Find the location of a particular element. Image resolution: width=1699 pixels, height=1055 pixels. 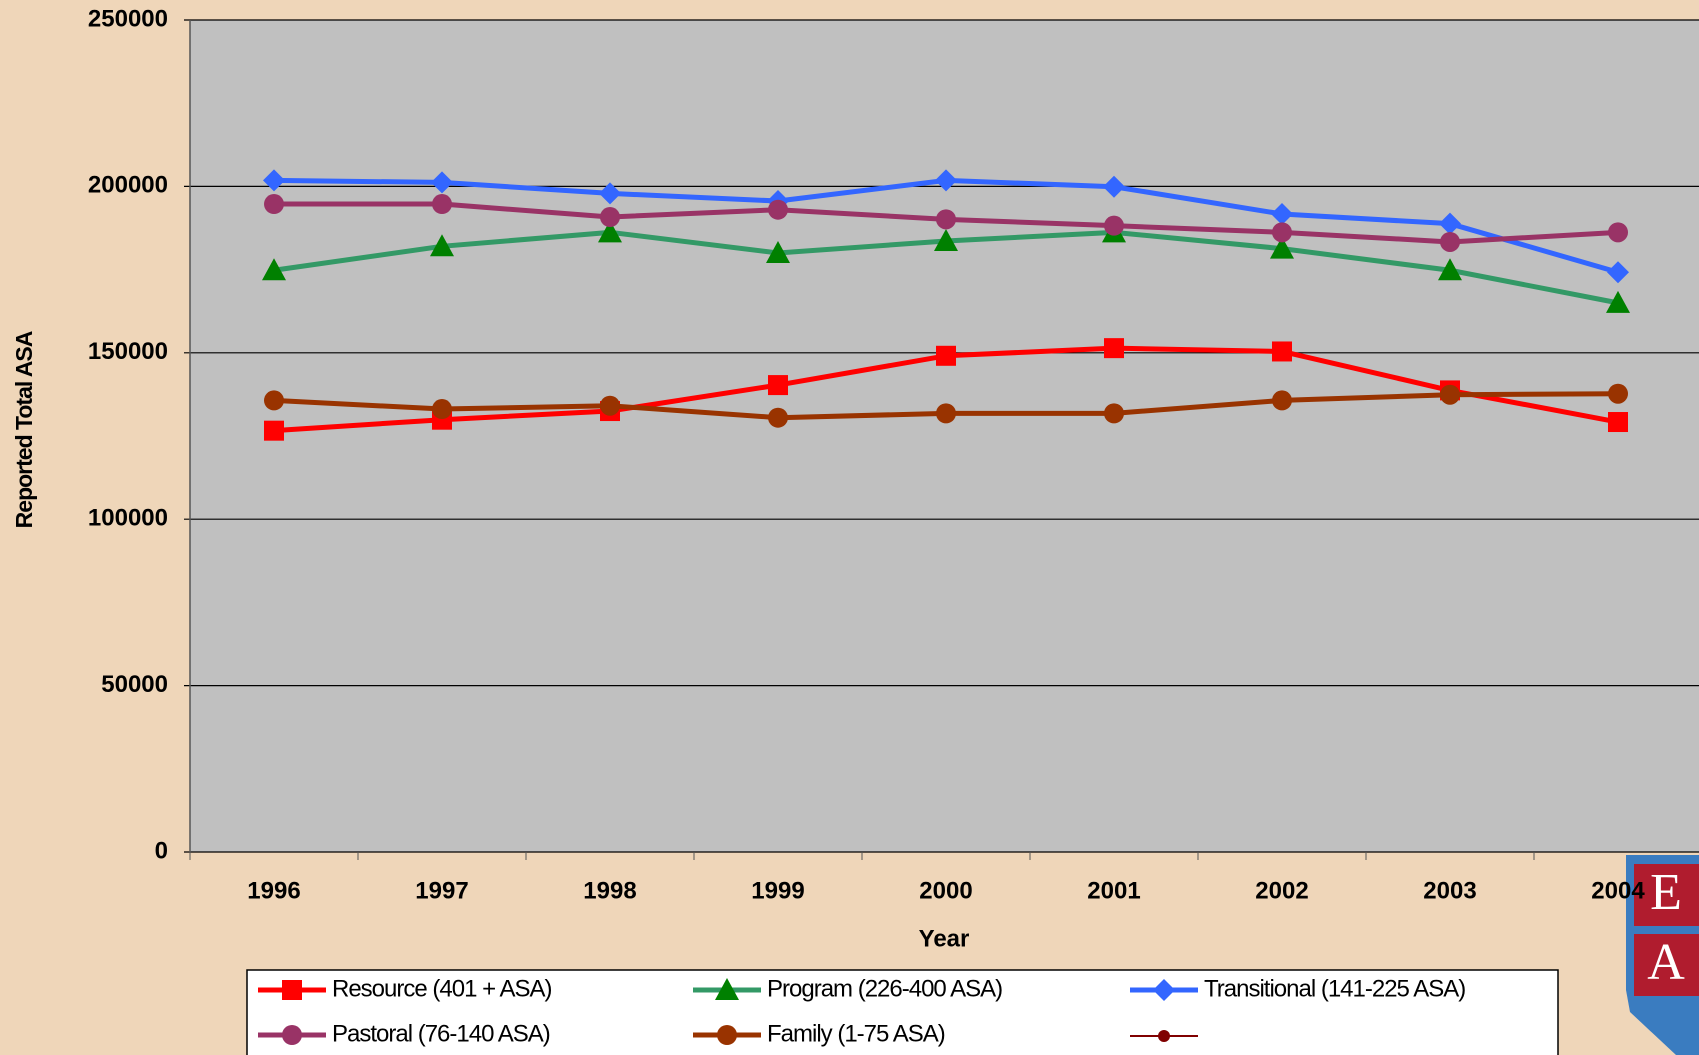

y-tick-label: 150000 is located at coordinates (128, 351).